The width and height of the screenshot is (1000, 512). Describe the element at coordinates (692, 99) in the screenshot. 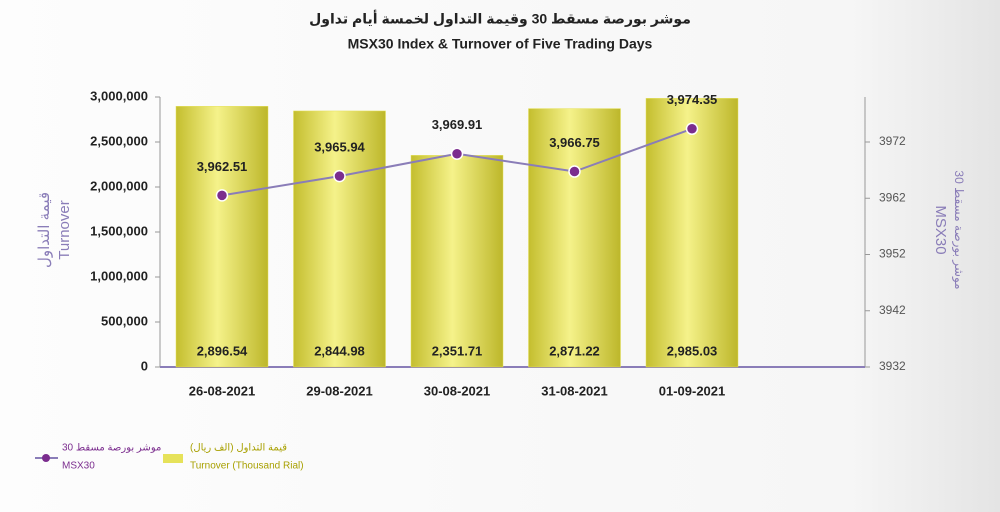

I see `line-value-label: 3,974.35` at that location.